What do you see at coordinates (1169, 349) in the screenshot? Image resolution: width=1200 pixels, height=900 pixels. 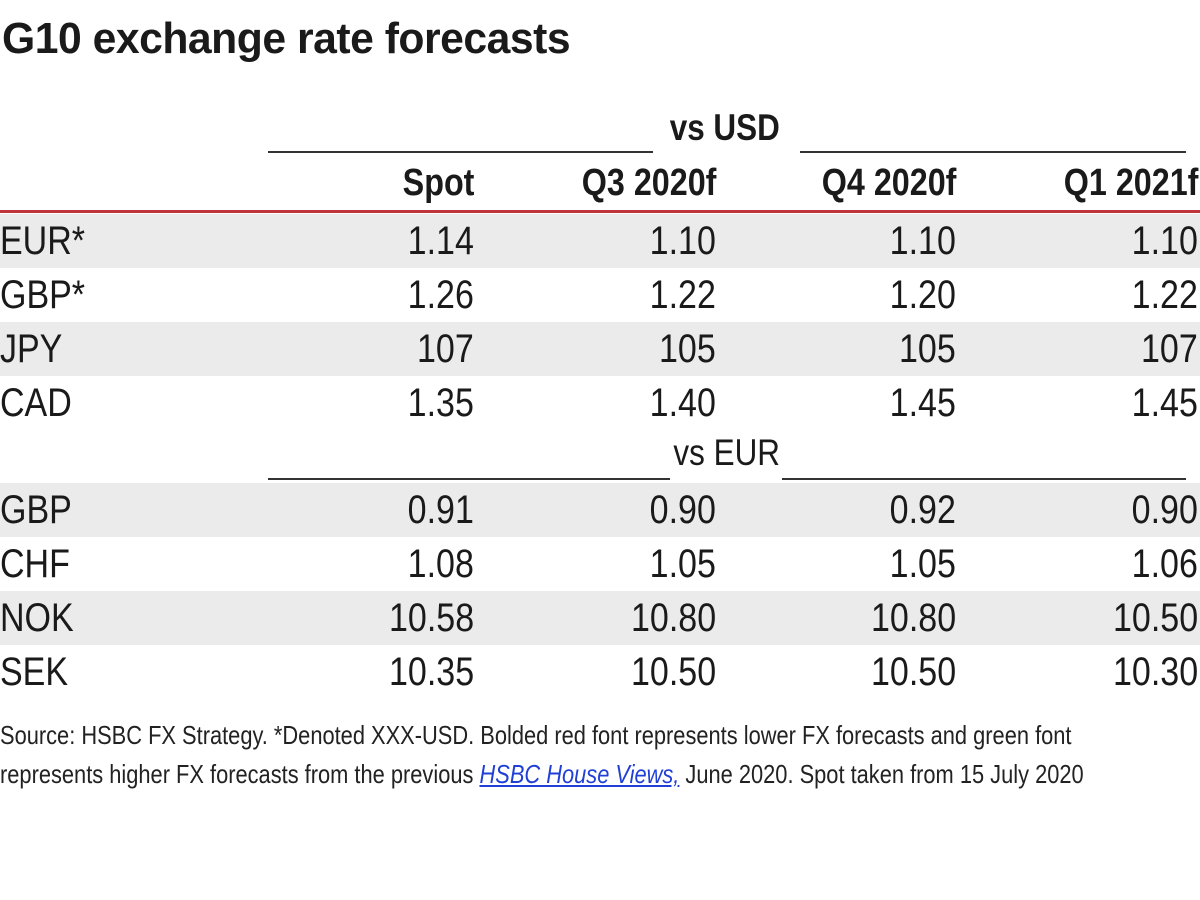 I see `value-q1: 107` at bounding box center [1169, 349].